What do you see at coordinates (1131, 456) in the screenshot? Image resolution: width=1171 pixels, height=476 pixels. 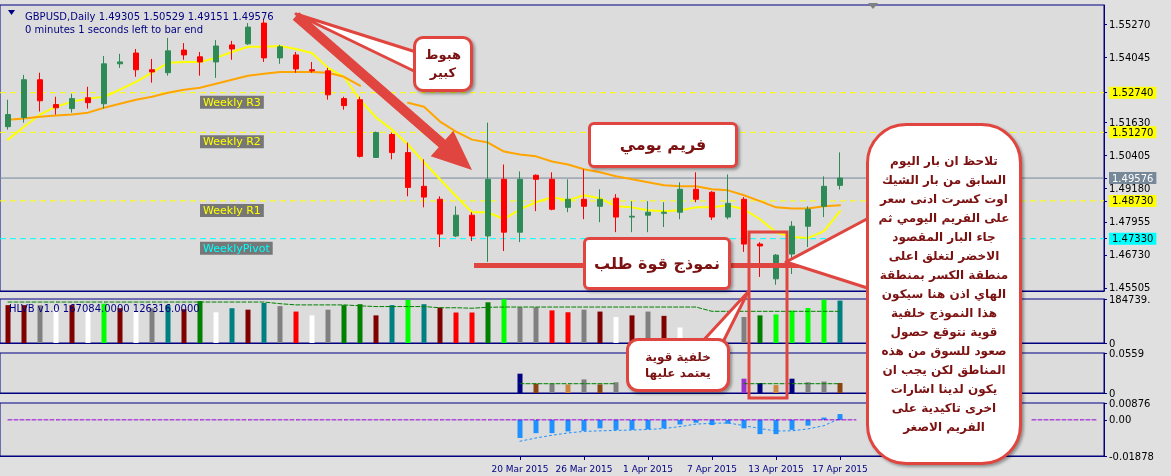 I see `y-tick-label: -0.01878` at bounding box center [1131, 456].